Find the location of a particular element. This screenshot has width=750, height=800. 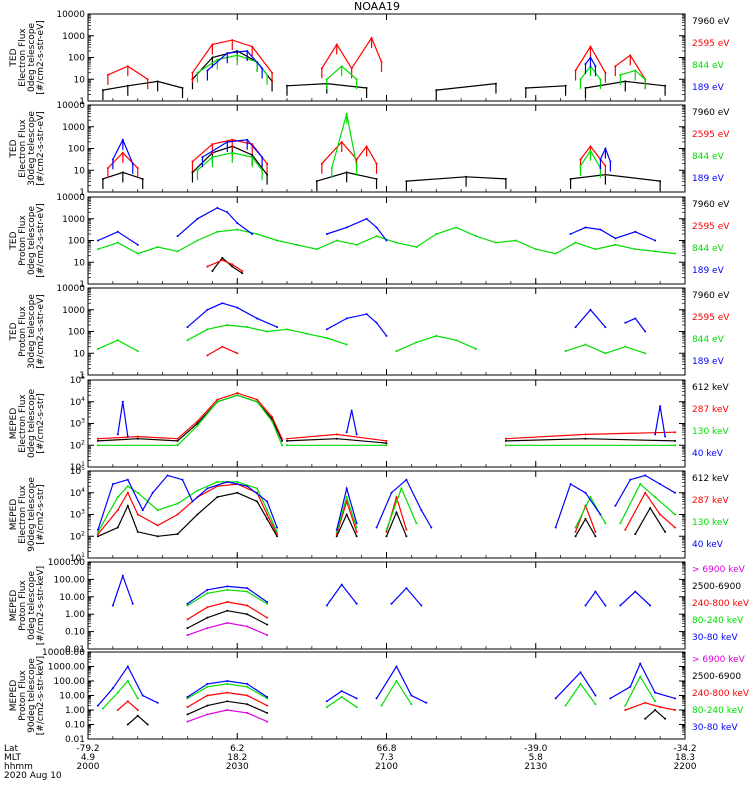

ylabel-line: Proton Flux is located at coordinates (23, 605).